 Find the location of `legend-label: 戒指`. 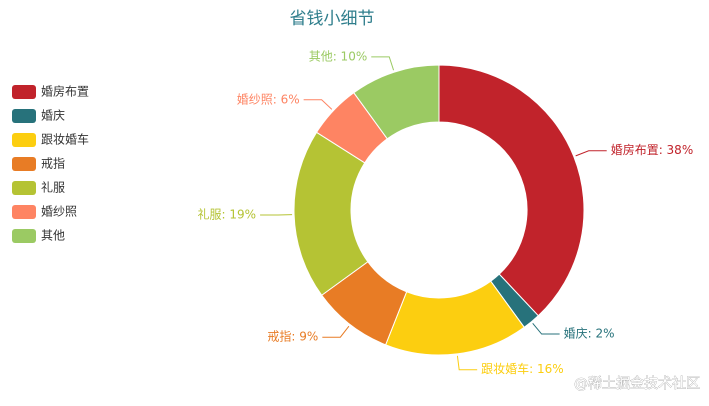

legend-label: 戒指 is located at coordinates (53, 163).